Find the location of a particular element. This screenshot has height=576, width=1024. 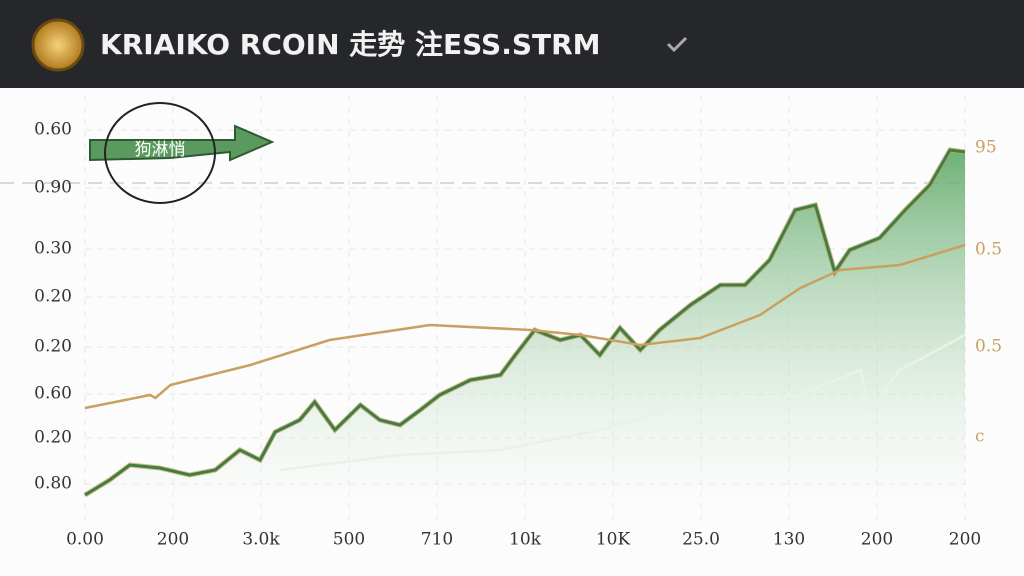

y2-tick-label: 95 is located at coordinates (986, 148).